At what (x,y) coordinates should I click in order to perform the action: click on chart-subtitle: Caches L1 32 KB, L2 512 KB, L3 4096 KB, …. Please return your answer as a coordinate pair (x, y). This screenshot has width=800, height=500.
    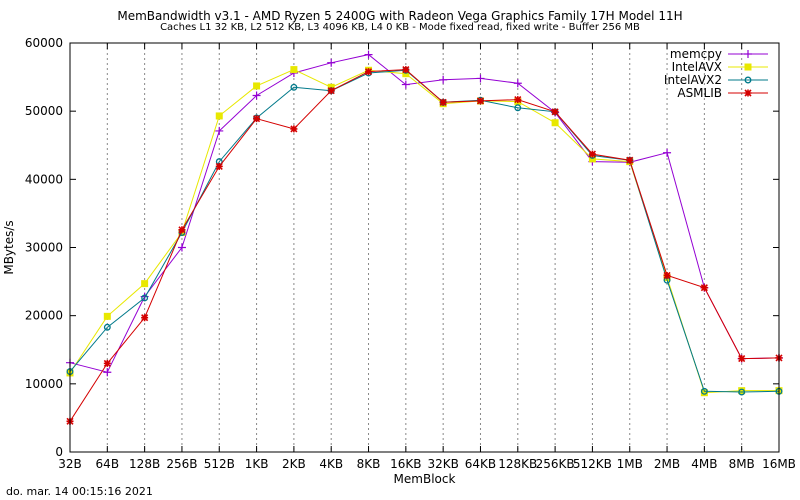
    Looking at the image, I should click on (400, 27).